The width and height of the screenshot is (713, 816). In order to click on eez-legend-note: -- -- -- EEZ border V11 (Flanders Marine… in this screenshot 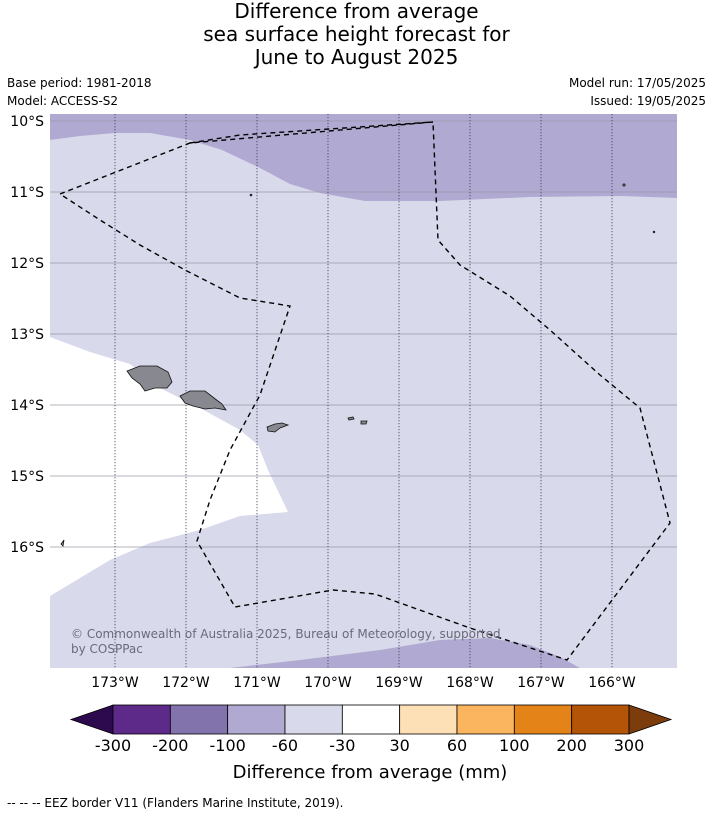, I will do `click(175, 803)`.